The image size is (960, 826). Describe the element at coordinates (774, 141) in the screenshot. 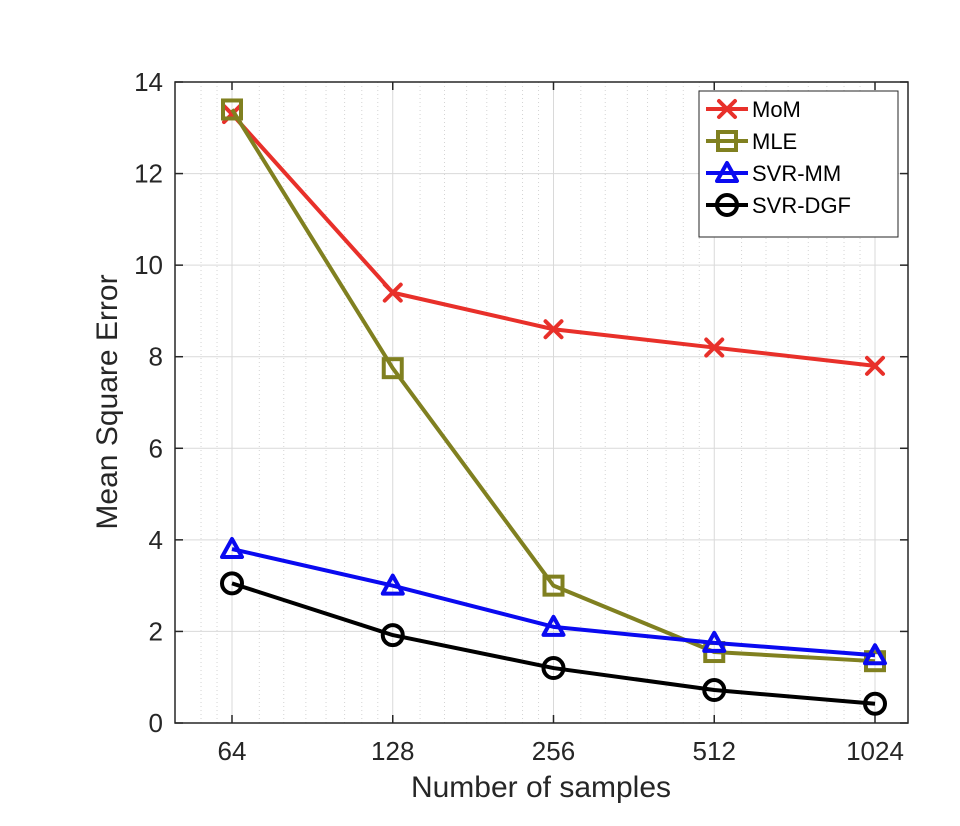

I see `legend-label-mle: MLE` at that location.